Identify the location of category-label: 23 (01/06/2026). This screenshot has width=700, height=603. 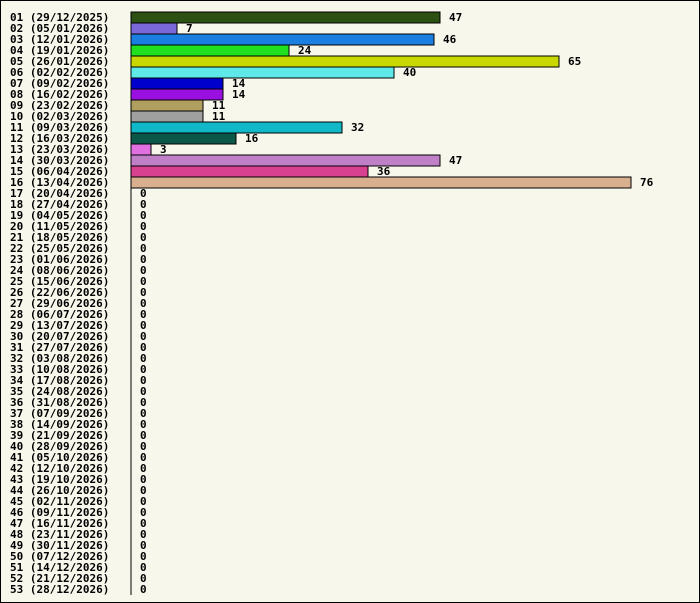
(59, 259).